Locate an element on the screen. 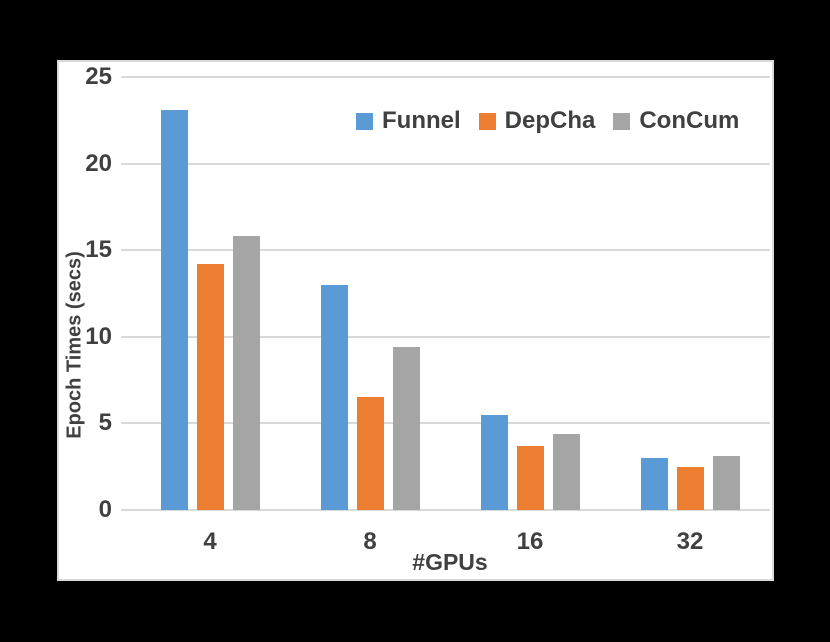 The height and width of the screenshot is (642, 830). x-tick-label: 32 is located at coordinates (690, 541).